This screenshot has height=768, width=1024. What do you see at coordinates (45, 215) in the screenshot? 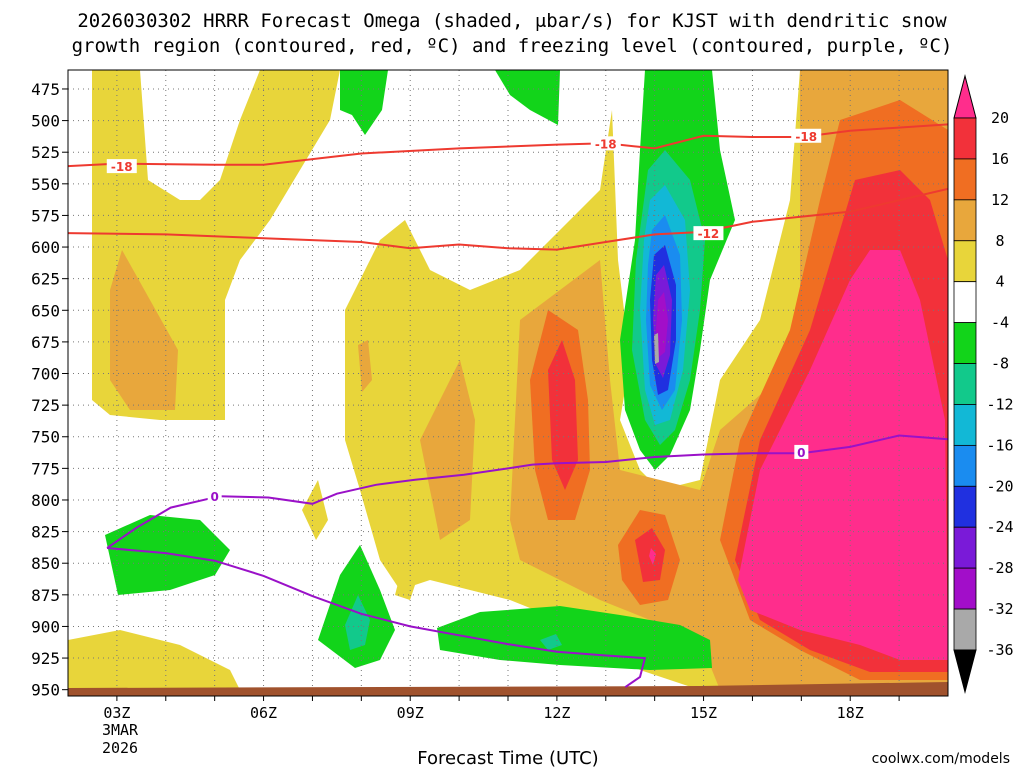
I see `y-tick-label: 575` at bounding box center [45, 215].